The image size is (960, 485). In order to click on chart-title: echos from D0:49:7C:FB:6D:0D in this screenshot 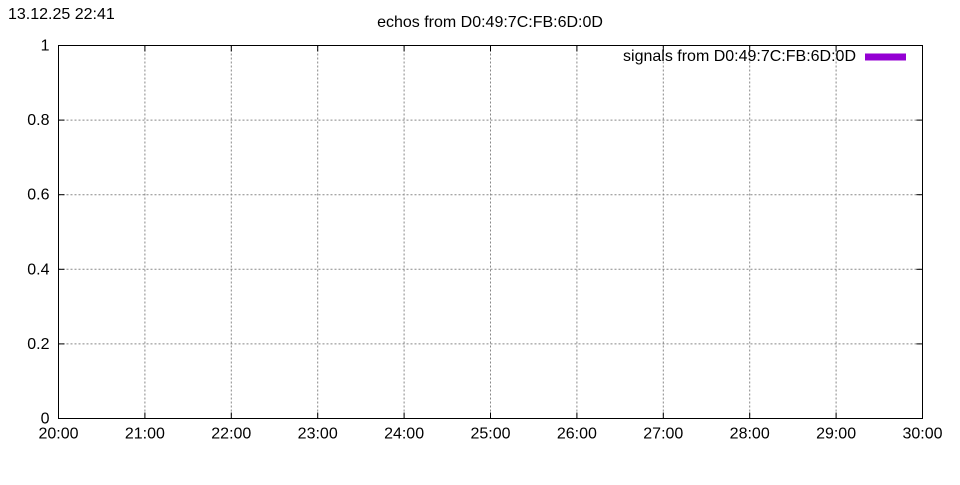, I will do `click(490, 22)`.